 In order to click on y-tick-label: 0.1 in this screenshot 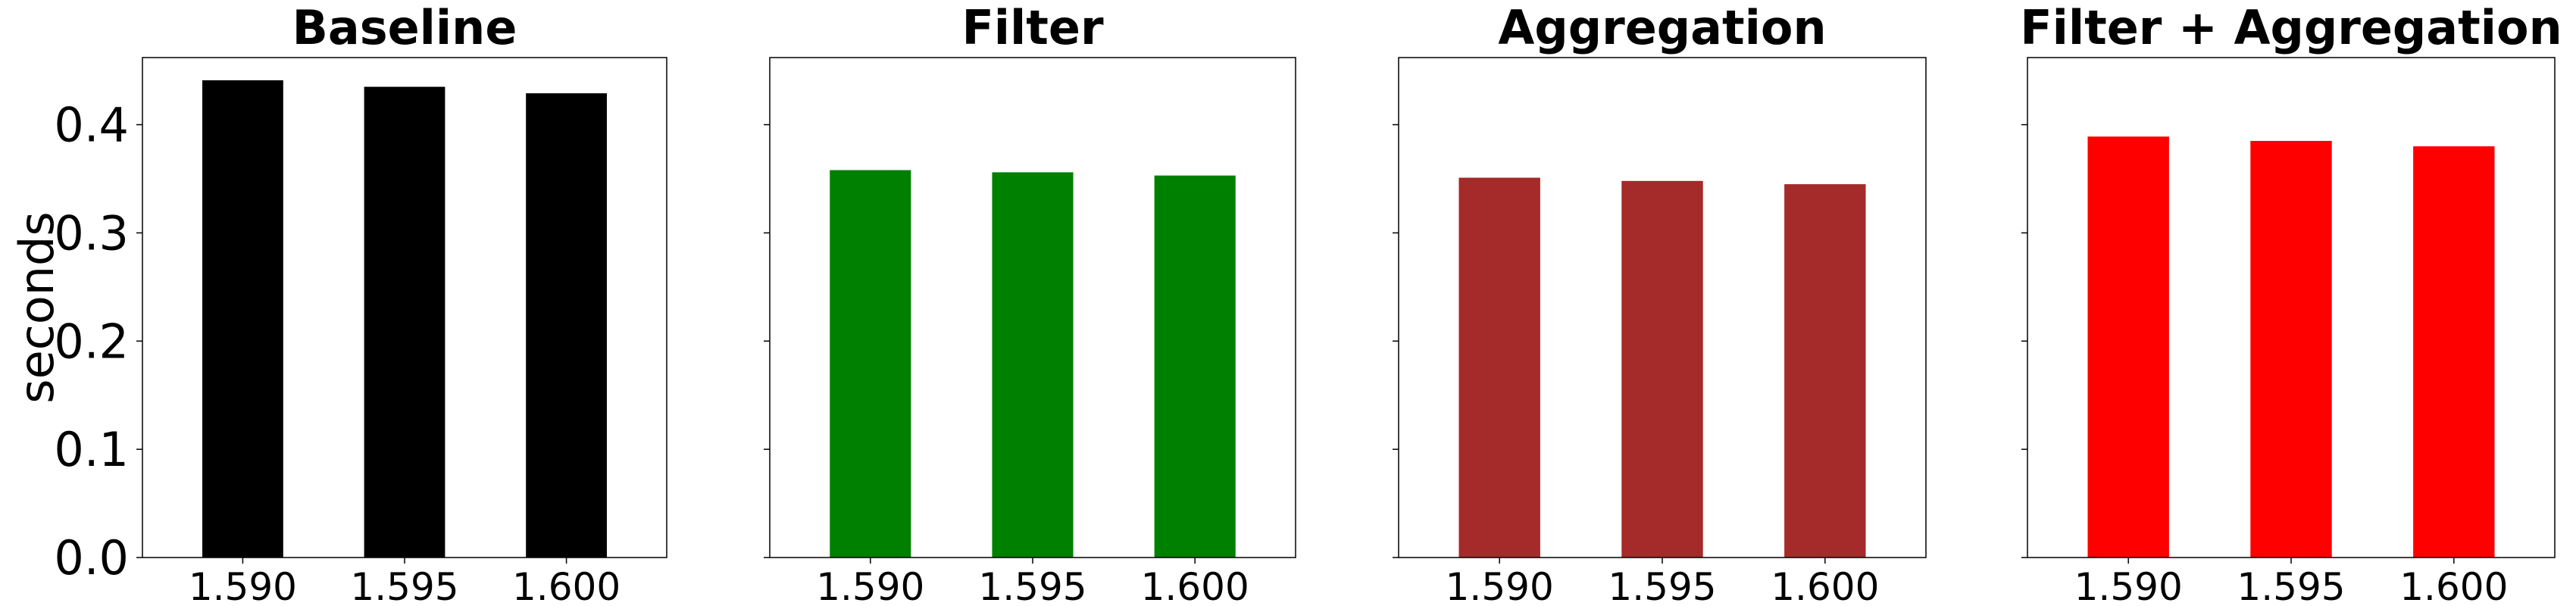, I will do `click(92, 449)`.